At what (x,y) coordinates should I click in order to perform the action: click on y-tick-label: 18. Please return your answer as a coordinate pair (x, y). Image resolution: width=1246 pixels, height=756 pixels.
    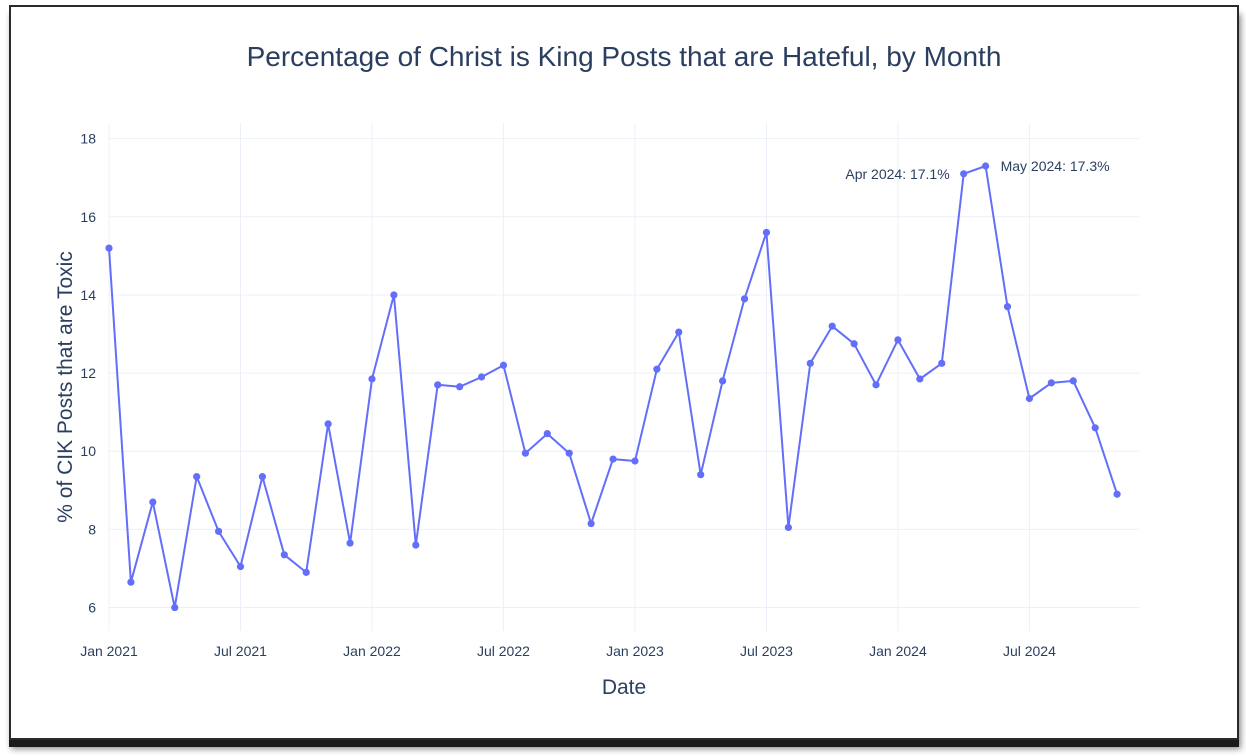
    Looking at the image, I should click on (88, 139).